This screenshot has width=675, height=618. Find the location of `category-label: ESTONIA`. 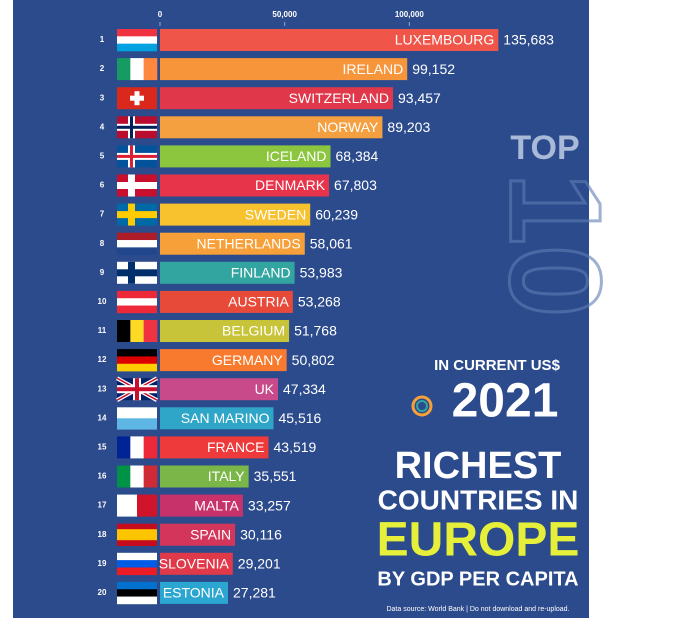

category-label: ESTONIA is located at coordinates (194, 593).